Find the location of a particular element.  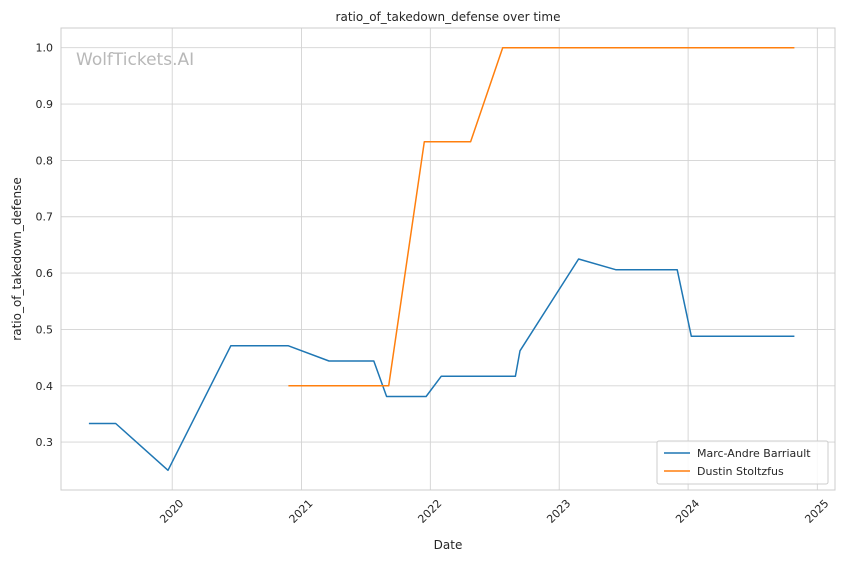

chart-title: ratio_of_takedown_defense over time is located at coordinates (448, 17).